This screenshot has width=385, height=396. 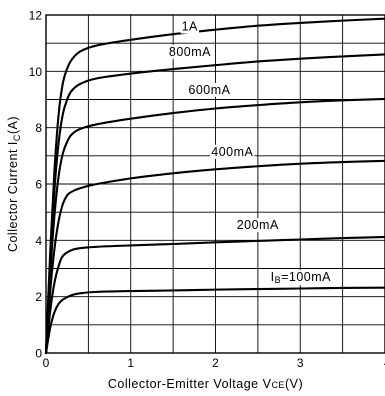 What do you see at coordinates (38, 354) in the screenshot?
I see `y-tick-label: 0` at bounding box center [38, 354].